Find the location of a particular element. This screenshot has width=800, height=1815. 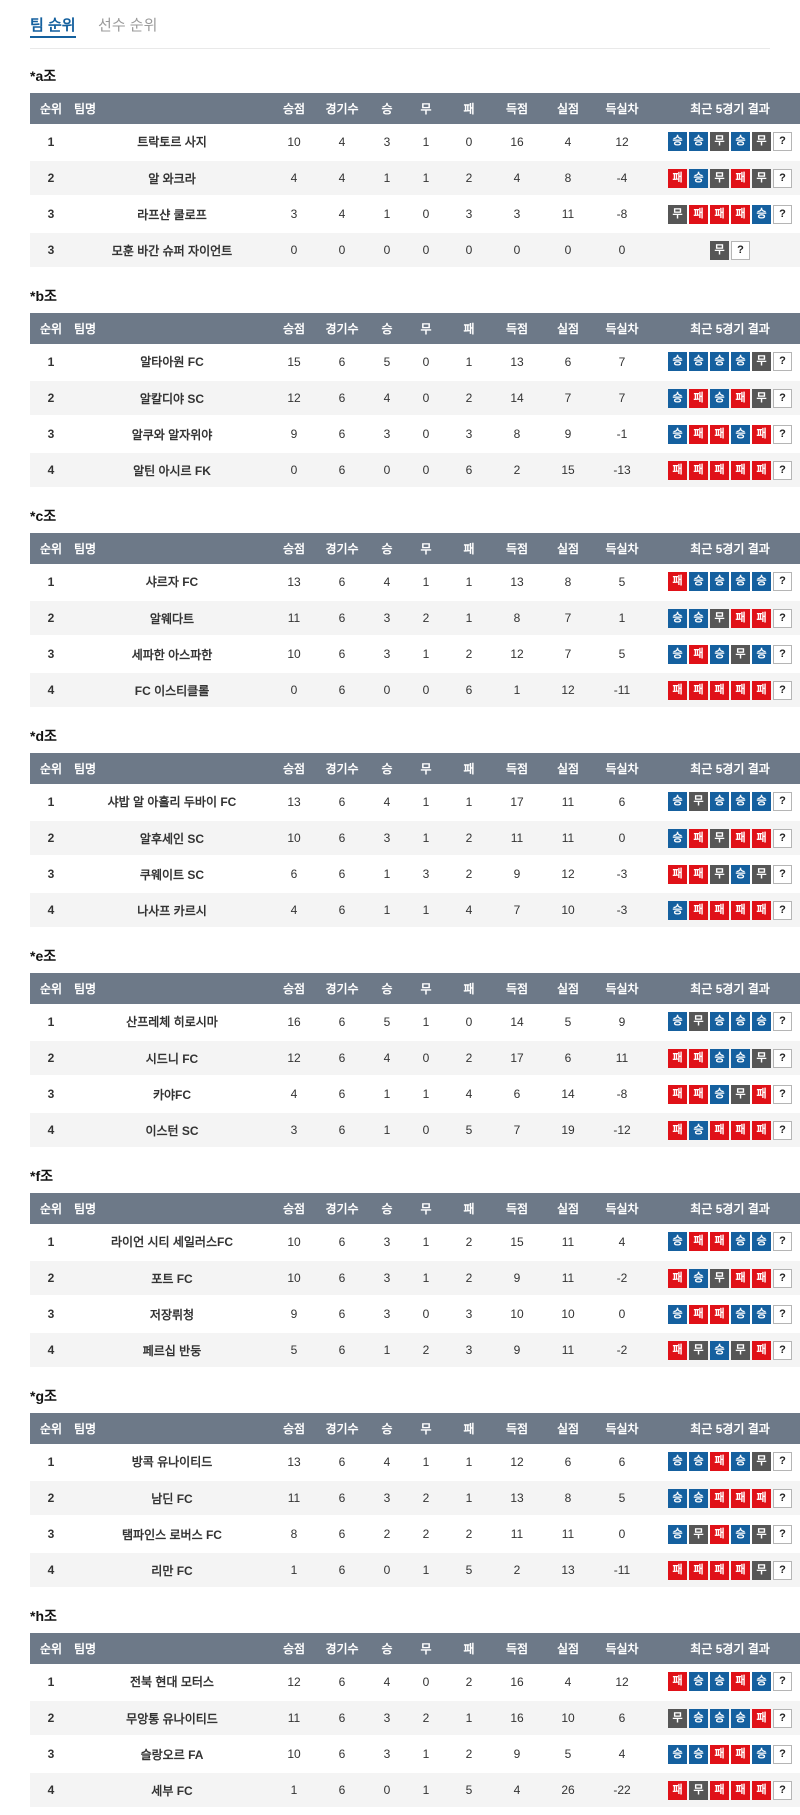

recent-badges: 승 승 패 승 무? is located at coordinates (726, 1461).